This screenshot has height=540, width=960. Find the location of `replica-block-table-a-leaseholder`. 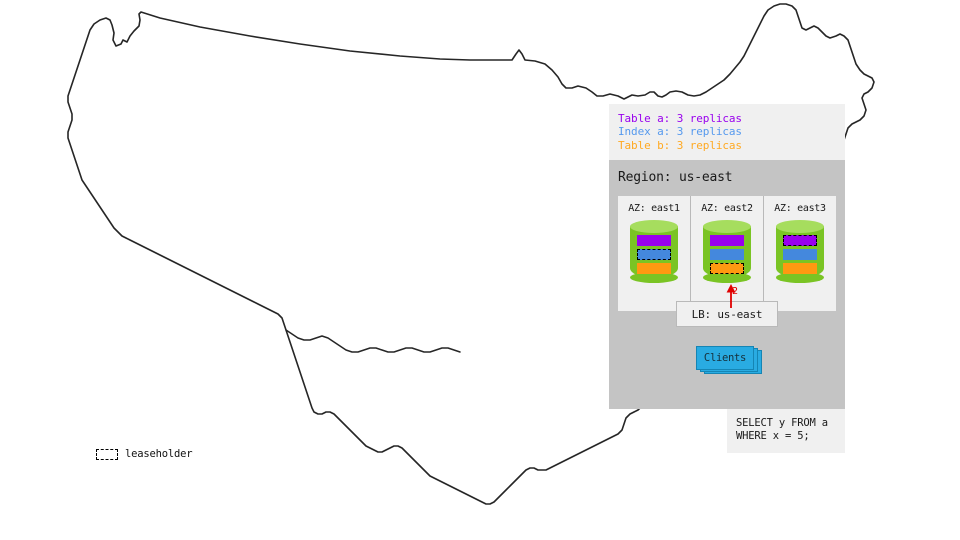

replica-block-table-a-leaseholder is located at coordinates (800, 240).